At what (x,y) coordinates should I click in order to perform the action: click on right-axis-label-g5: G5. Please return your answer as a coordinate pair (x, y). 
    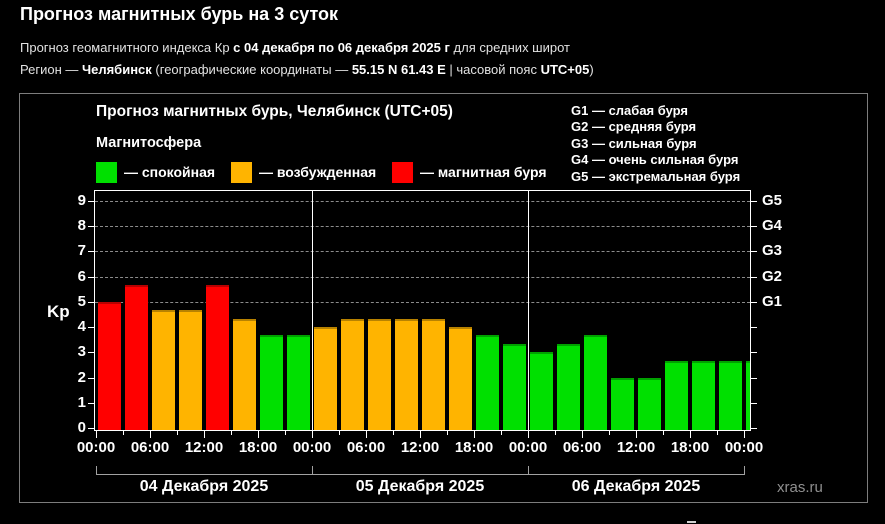
    Looking at the image, I should click on (772, 201).